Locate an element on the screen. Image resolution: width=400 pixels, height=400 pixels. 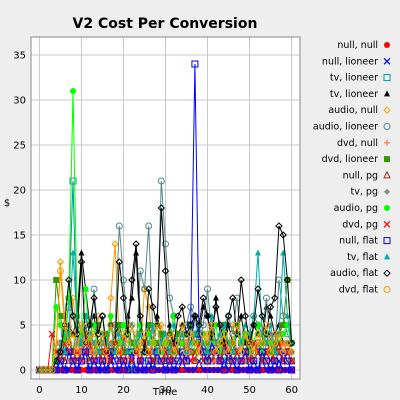
x-tick-label: 50 is located at coordinates (249, 390).